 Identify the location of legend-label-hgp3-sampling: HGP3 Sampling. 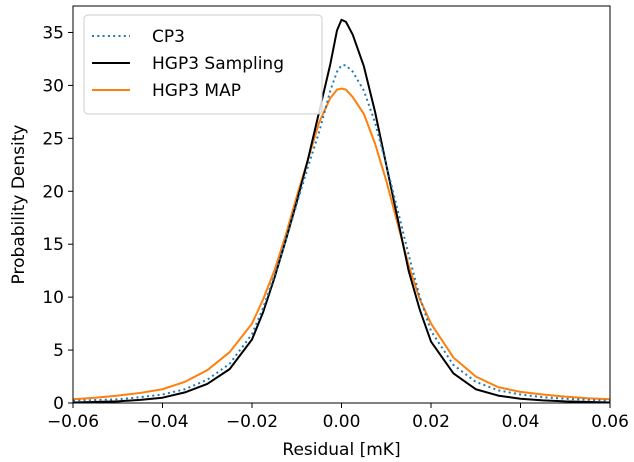
(218, 64).